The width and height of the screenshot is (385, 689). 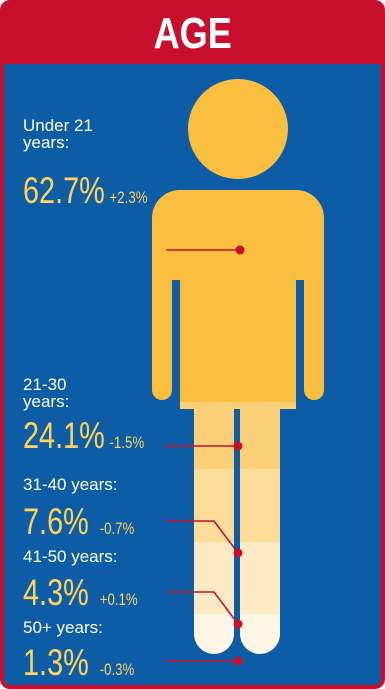 I want to click on value-label-50-plus: 1.3% -0.3%, so click(x=78, y=662).